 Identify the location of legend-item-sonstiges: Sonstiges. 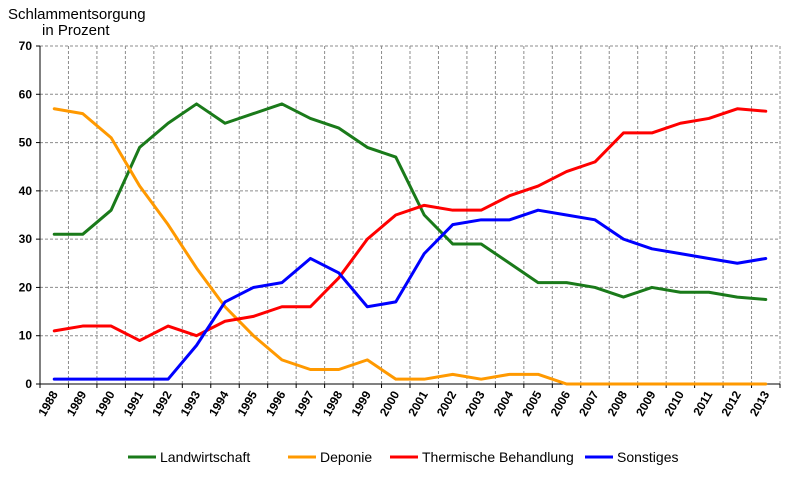
(631, 457).